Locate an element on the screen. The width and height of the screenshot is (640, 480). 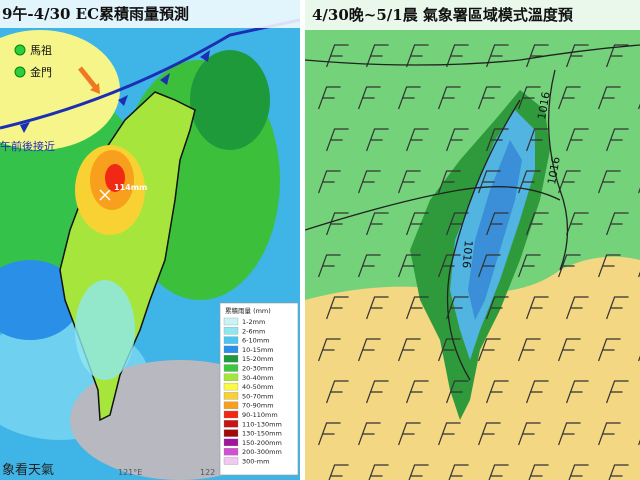
right-title: 4/30晚~5/1晨 氣象署區域模式溫度預 is located at coordinates (443, 15).